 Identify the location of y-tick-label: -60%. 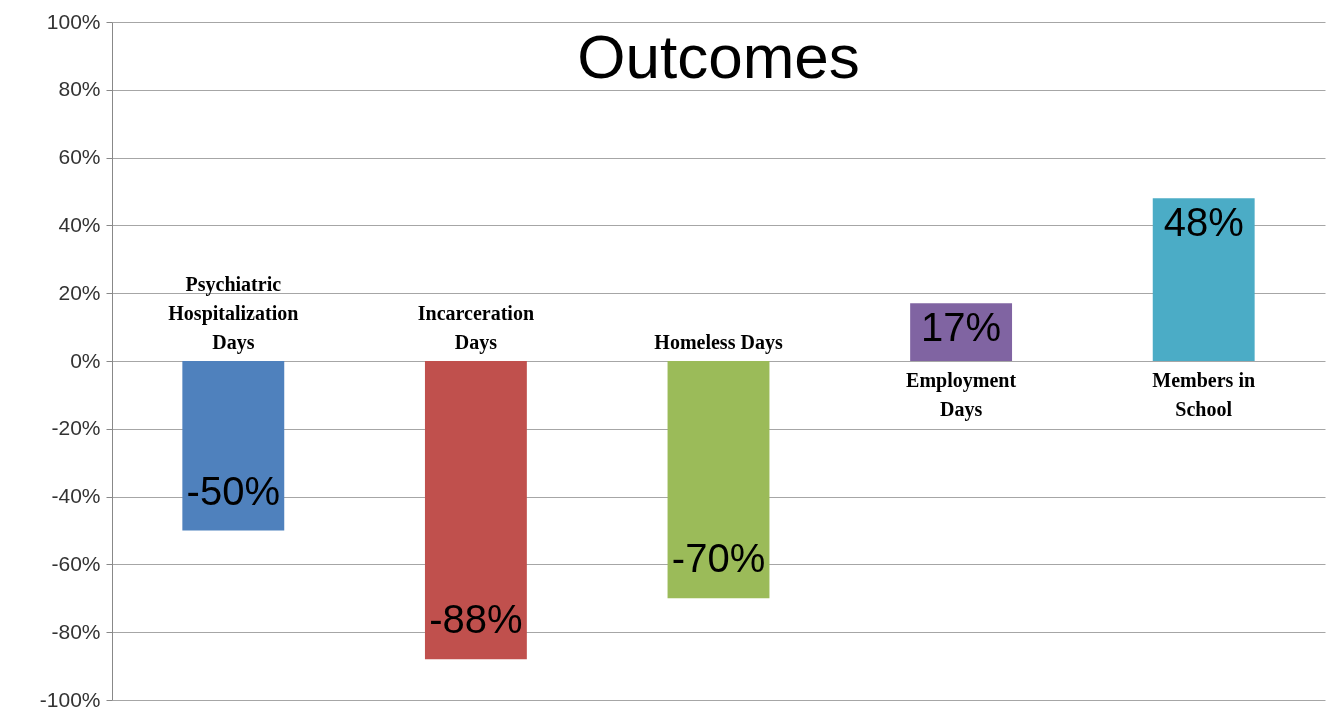
(76, 563).